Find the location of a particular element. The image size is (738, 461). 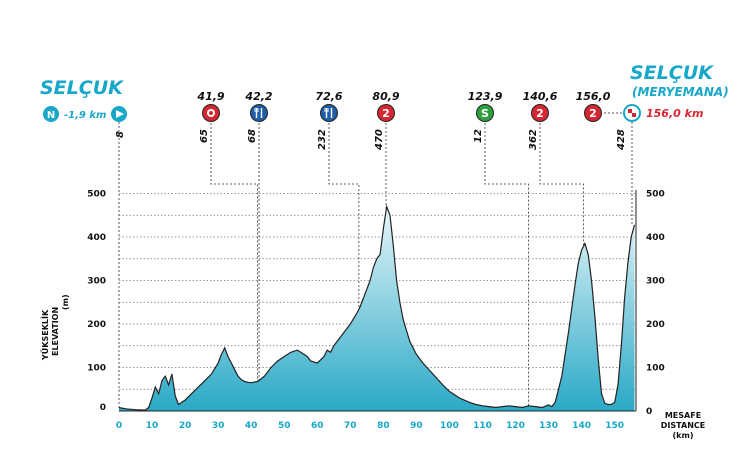

x-ticks: 0 10 20 30 40 50 60 70 80 90 100 110 120 130 140 150 is located at coordinates (370, 426).